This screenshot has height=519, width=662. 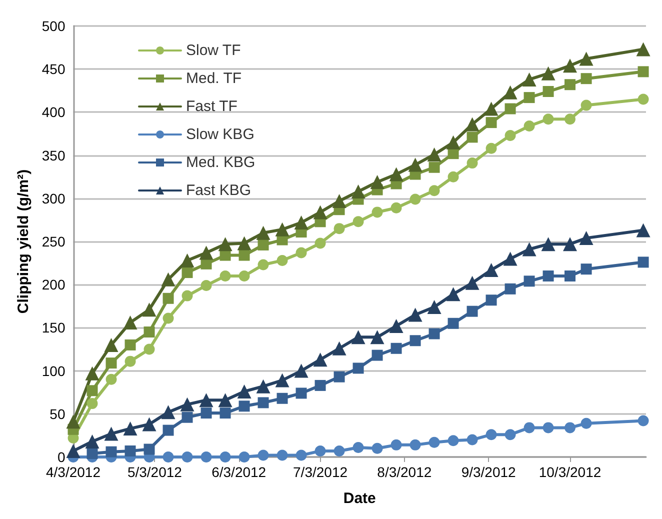 What do you see at coordinates (73, 472) in the screenshot?
I see `x-tick-label: 4/3/2012` at bounding box center [73, 472].